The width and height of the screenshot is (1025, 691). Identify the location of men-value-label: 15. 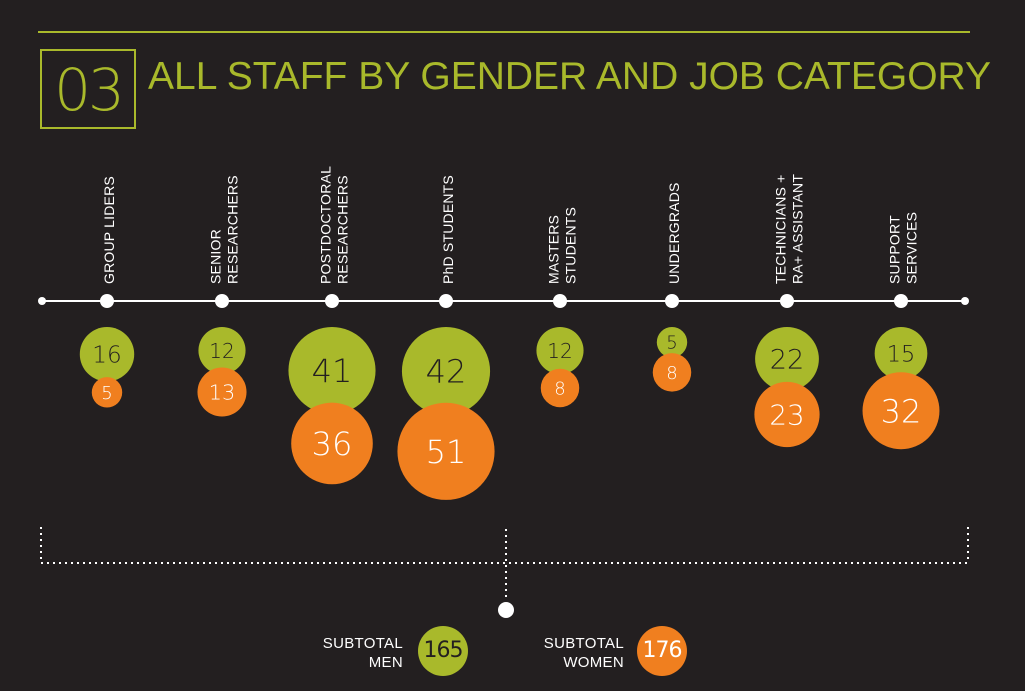
(901, 354).